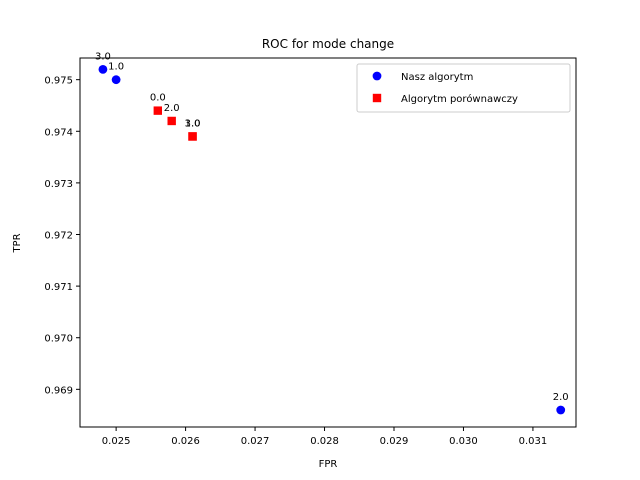 This screenshot has height=480, width=640. I want to click on y-tick-label: 0.971, so click(58, 287).